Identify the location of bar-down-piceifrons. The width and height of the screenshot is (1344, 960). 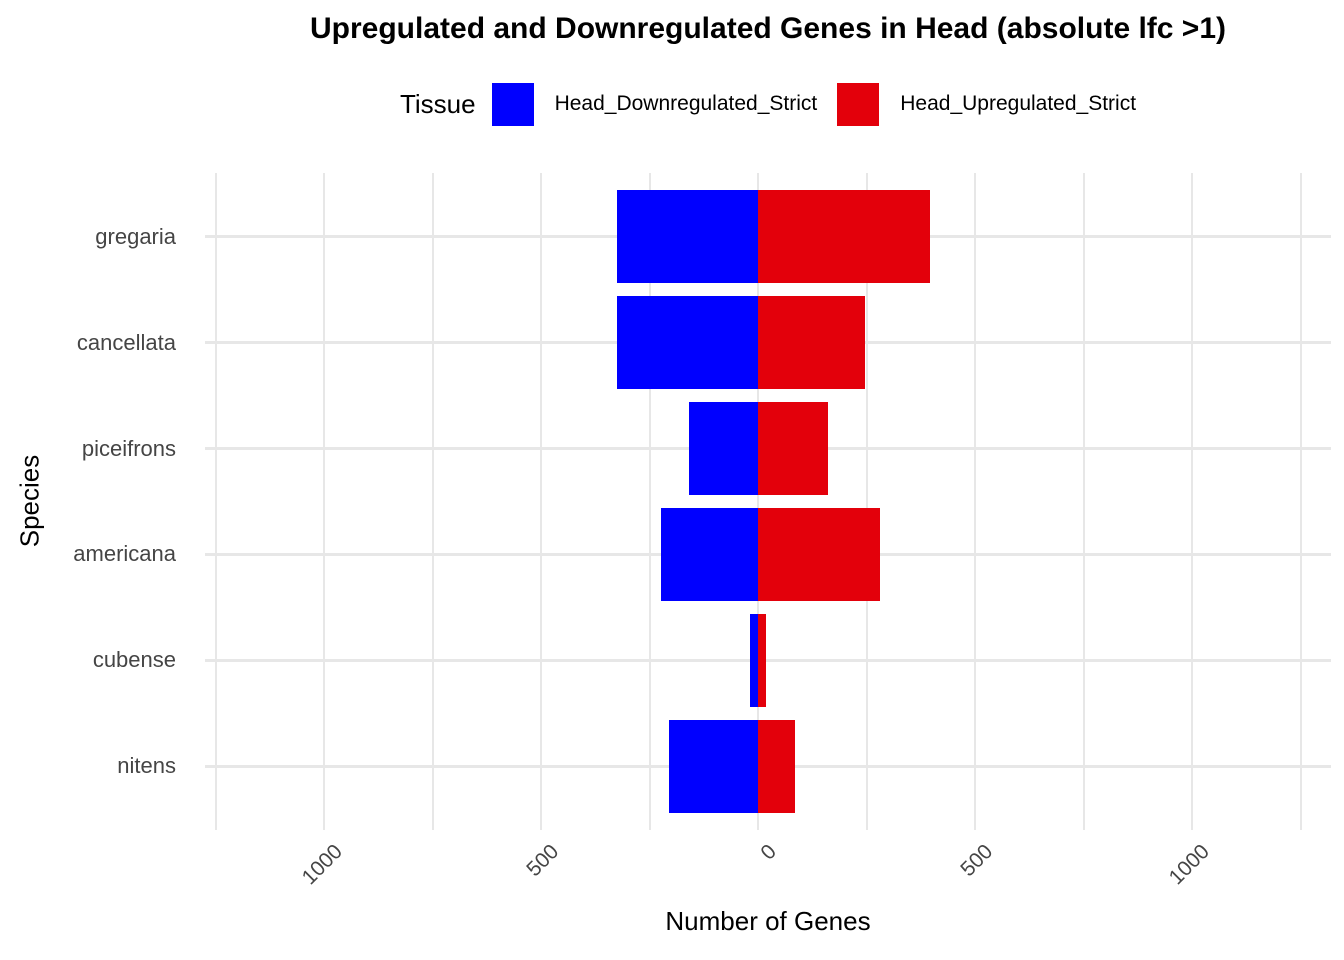
(723, 449).